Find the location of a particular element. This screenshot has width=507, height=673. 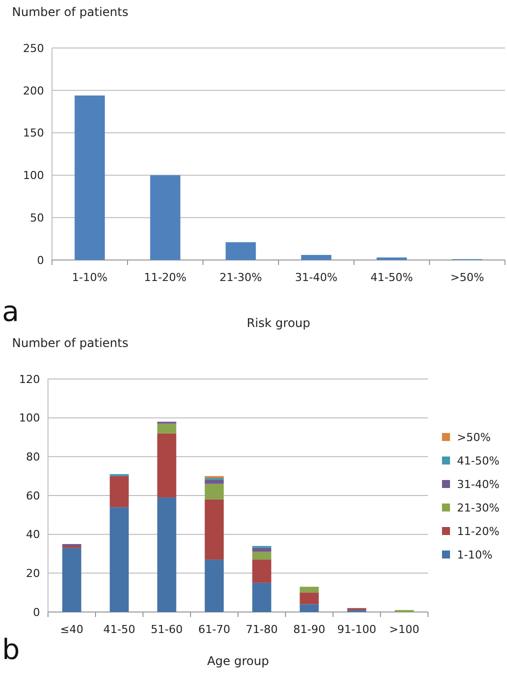

legend-label: 21-30% is located at coordinates (478, 507).